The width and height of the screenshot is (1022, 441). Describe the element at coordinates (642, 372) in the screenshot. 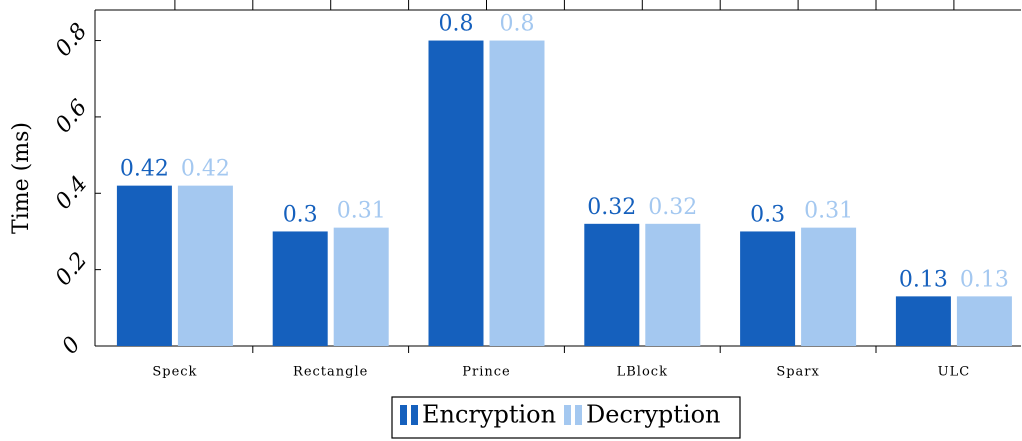

I see `x-tick-label: LBlock` at that location.